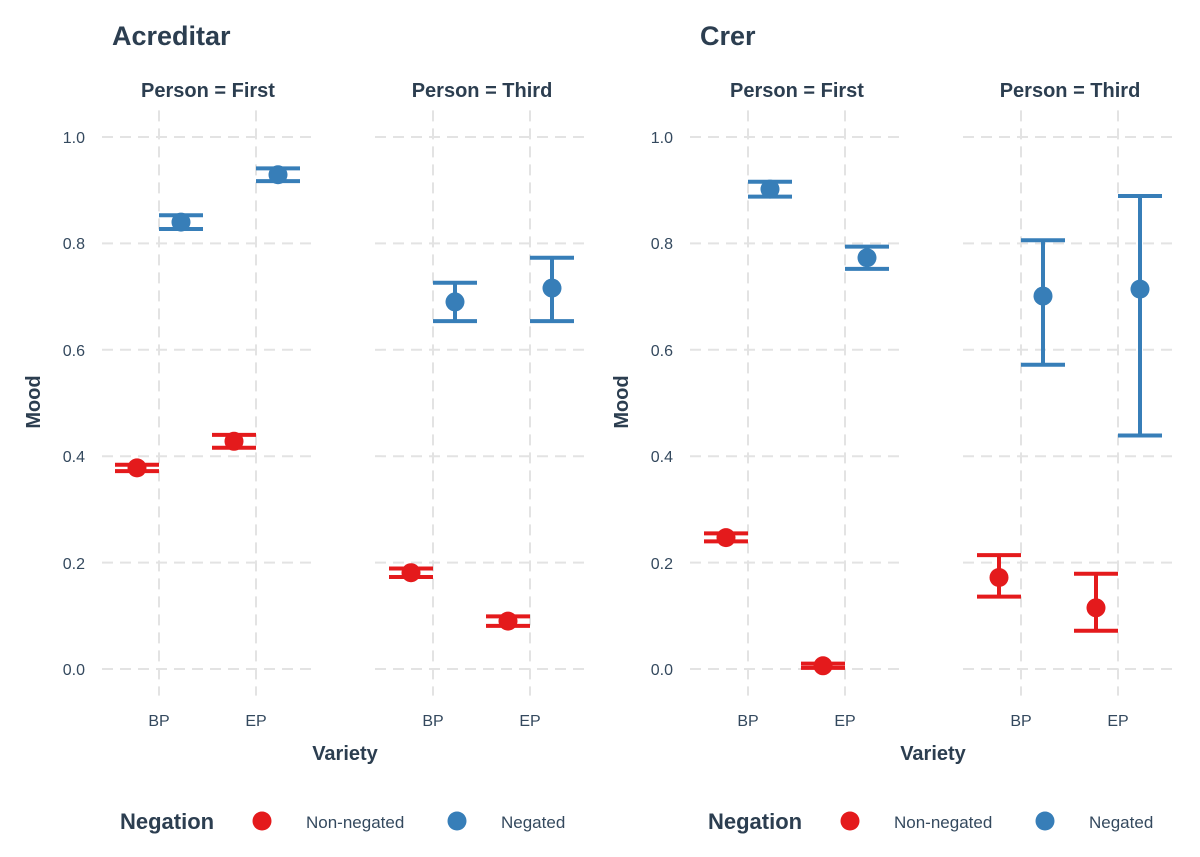 This screenshot has height=857, width=1200. Describe the element at coordinates (728, 36) in the screenshot. I see `chart-title: Crer` at that location.